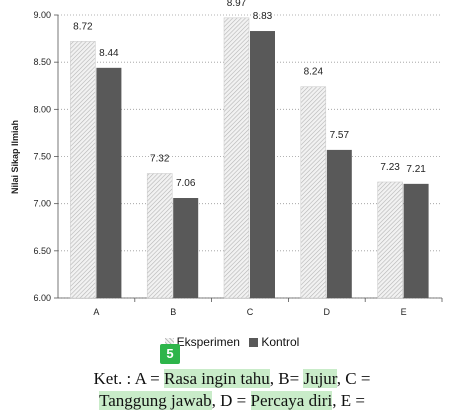 This screenshot has height=414, width=464. What do you see at coordinates (250, 312) in the screenshot?
I see `x-tick-label: C` at bounding box center [250, 312].